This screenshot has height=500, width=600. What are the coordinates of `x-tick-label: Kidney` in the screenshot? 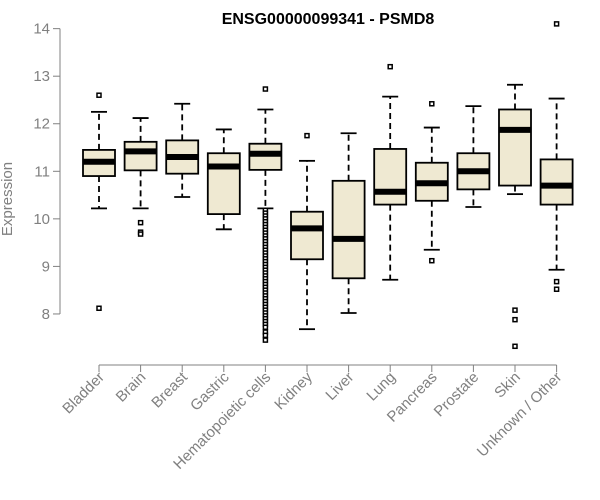 It's located at (293, 390).